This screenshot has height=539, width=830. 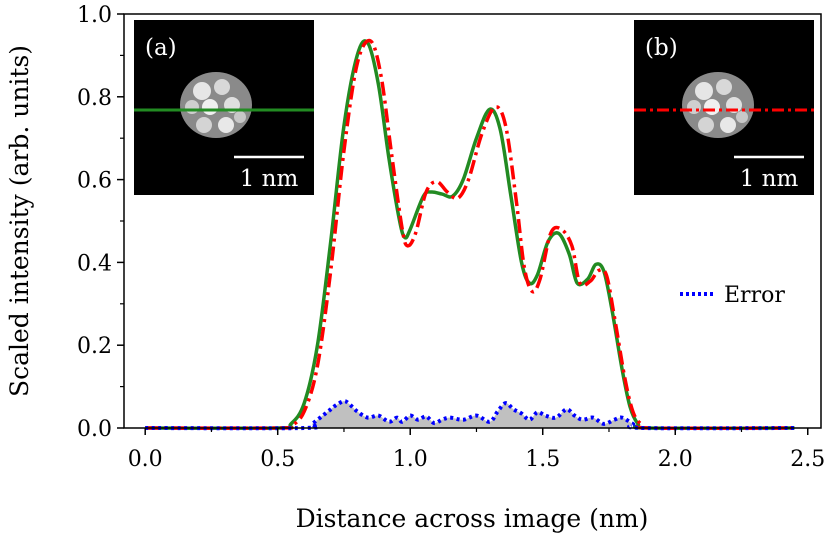 What do you see at coordinates (661, 48) in the screenshot?
I see `inset-b-label: (b)` at bounding box center [661, 48].